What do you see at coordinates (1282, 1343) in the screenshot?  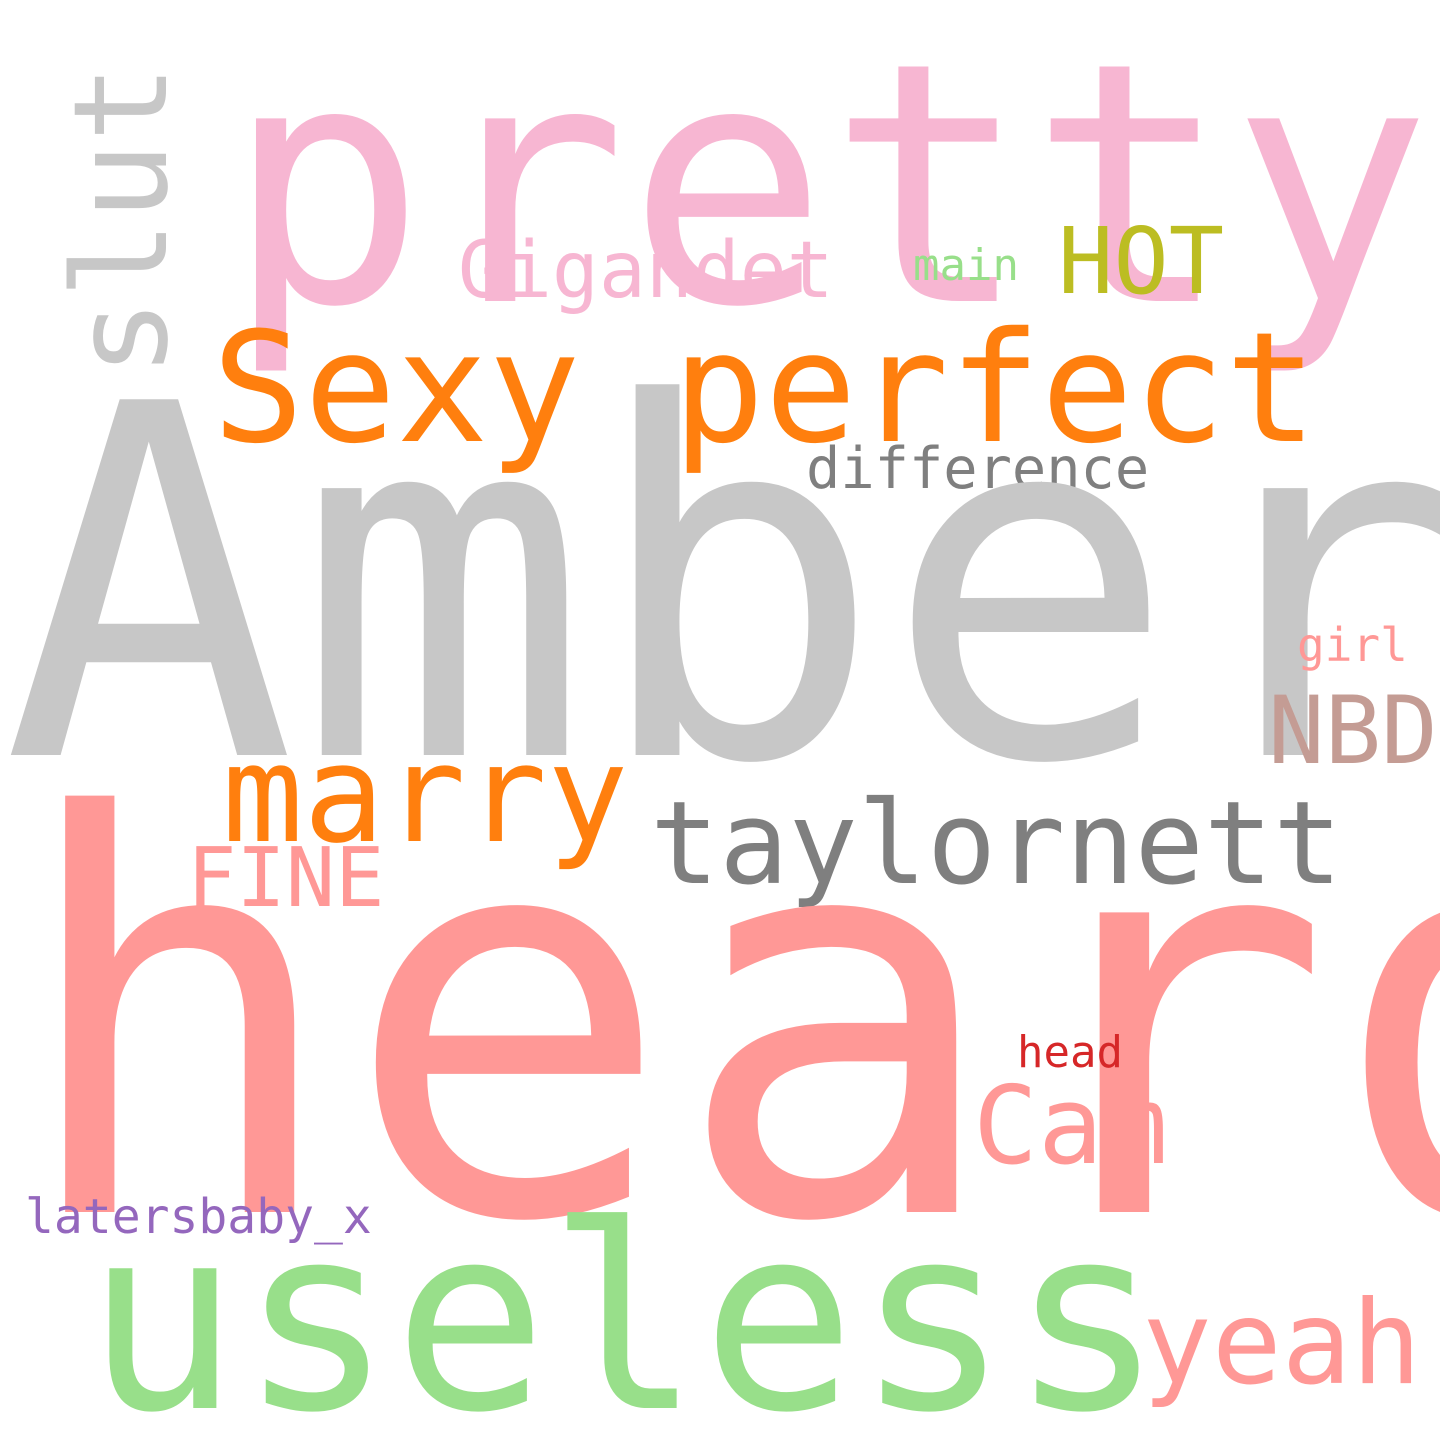 I see `word-yeah: yeah` at bounding box center [1282, 1343].